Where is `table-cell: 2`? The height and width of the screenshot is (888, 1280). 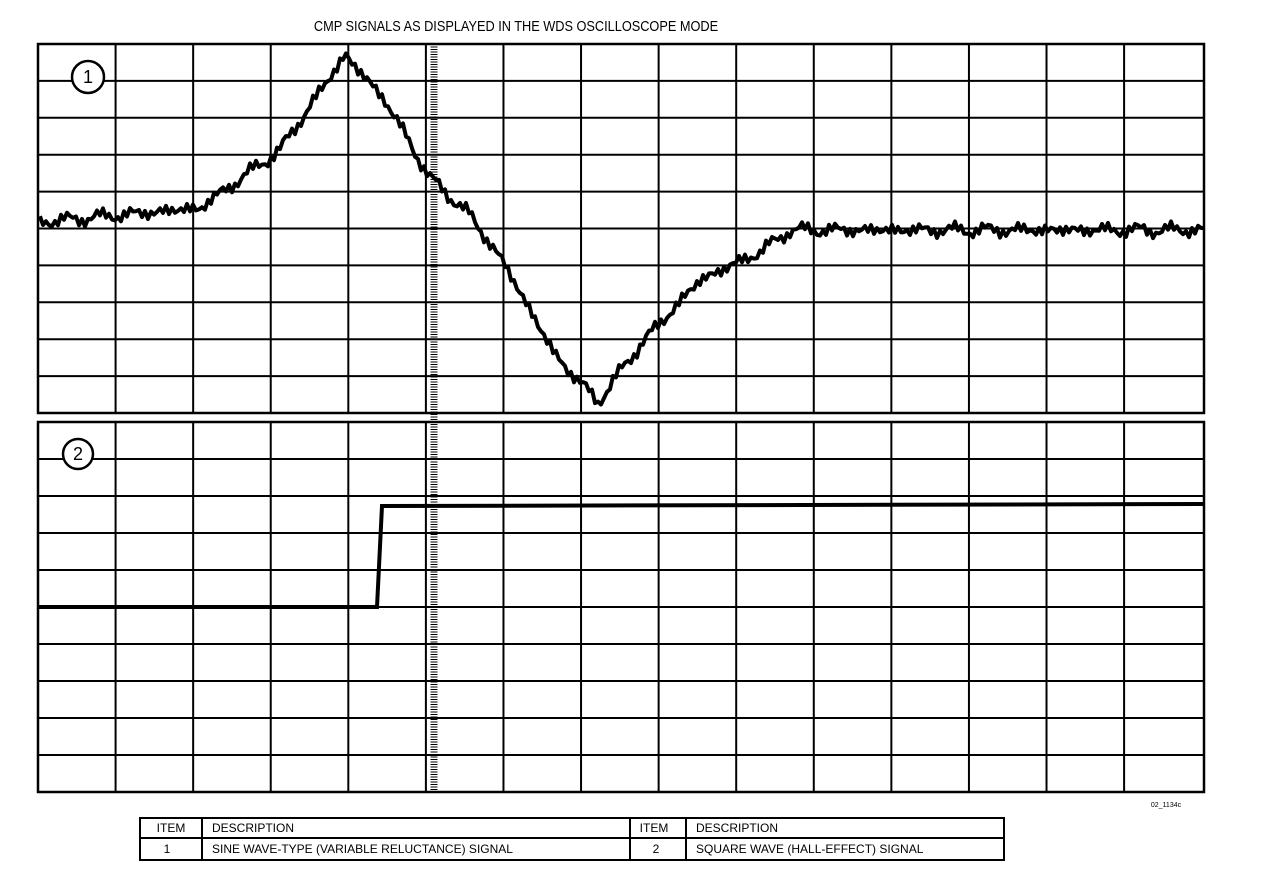
table-cell: 2 is located at coordinates (656, 849).